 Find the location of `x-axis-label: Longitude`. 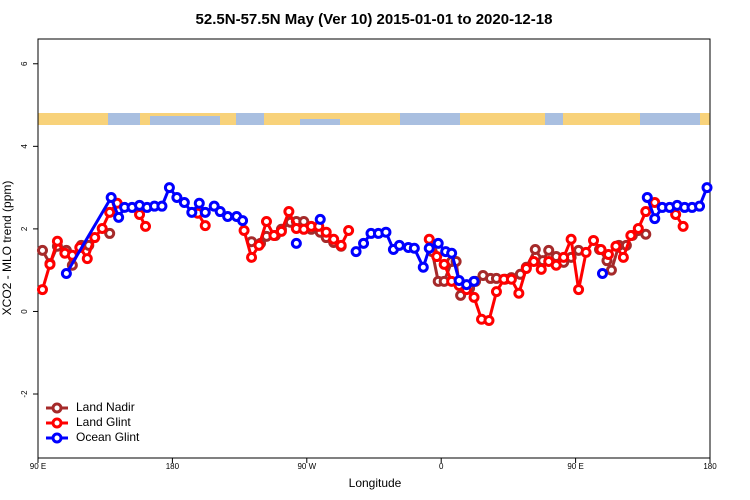

x-axis-label: Longitude is located at coordinates (375, 483).